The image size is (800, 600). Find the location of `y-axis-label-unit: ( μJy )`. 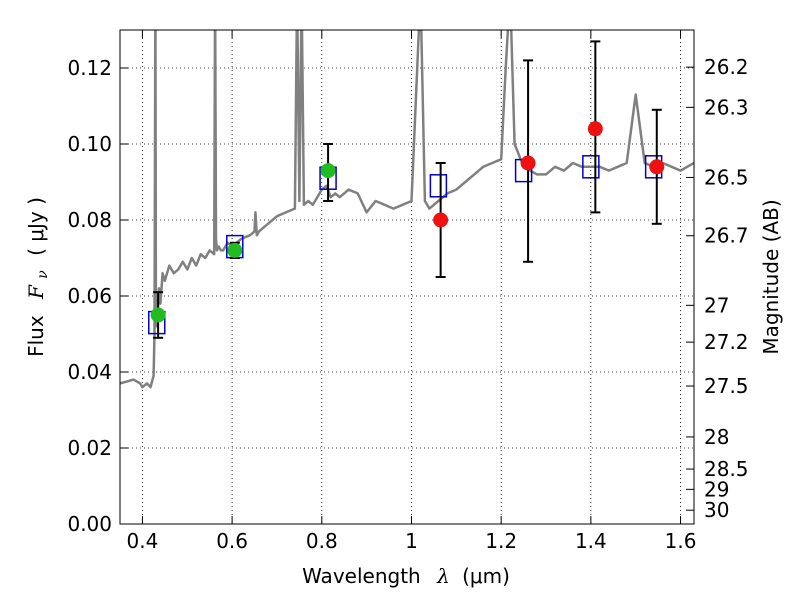

y-axis-label-unit: ( μJy ) is located at coordinates (36, 226).